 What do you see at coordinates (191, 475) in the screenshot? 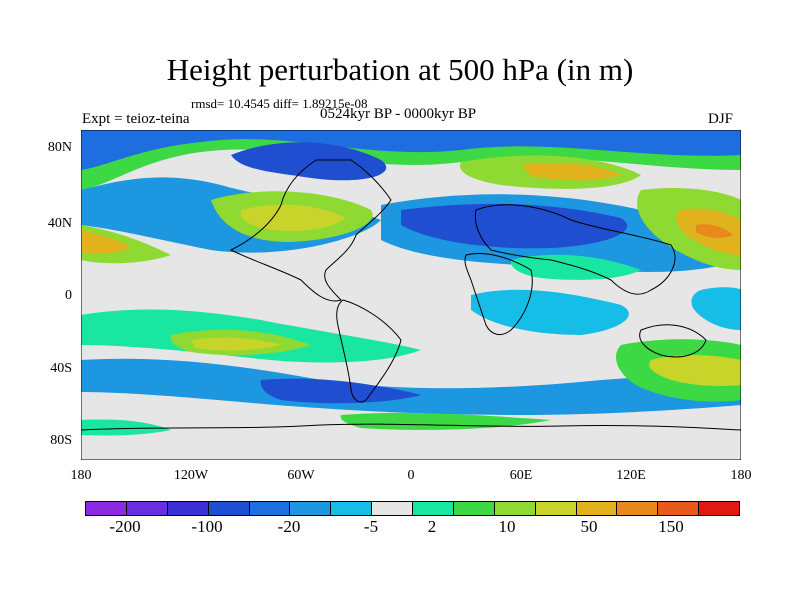
I see `lon-label-120w: 120W` at bounding box center [191, 475].